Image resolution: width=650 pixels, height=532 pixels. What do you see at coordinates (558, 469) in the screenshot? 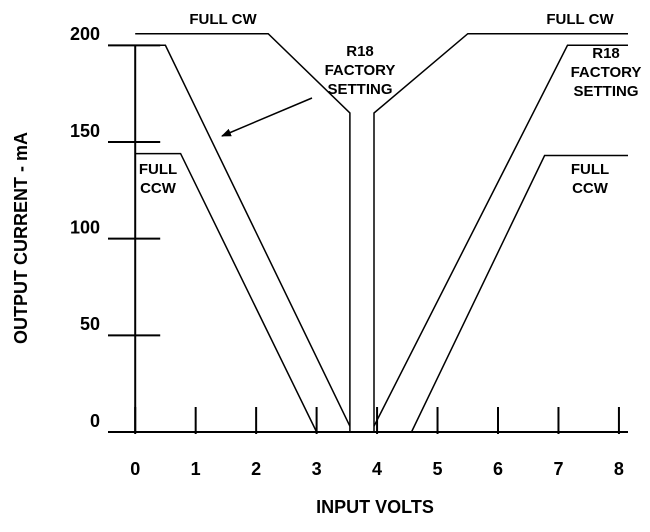
I see `x-tick-label: 7` at bounding box center [558, 469].